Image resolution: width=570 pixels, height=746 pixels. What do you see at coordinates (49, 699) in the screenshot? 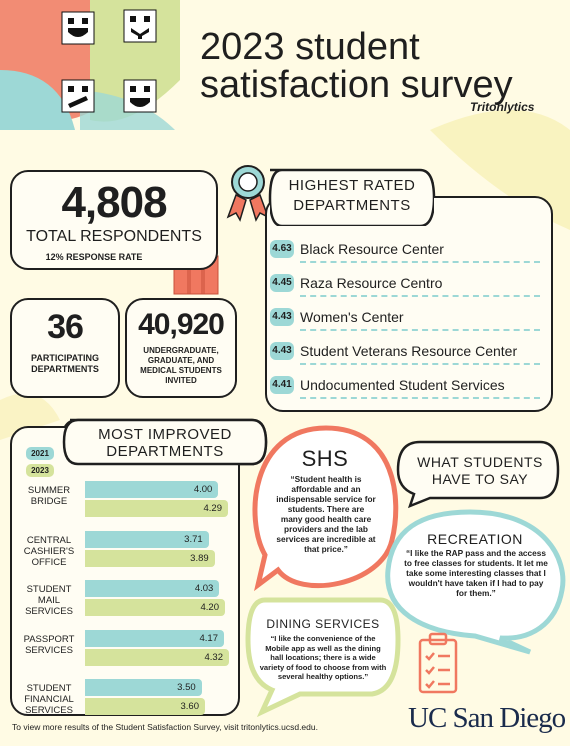
I see `category-label: STUDENT FINANCIAL SERVICES` at bounding box center [49, 699].